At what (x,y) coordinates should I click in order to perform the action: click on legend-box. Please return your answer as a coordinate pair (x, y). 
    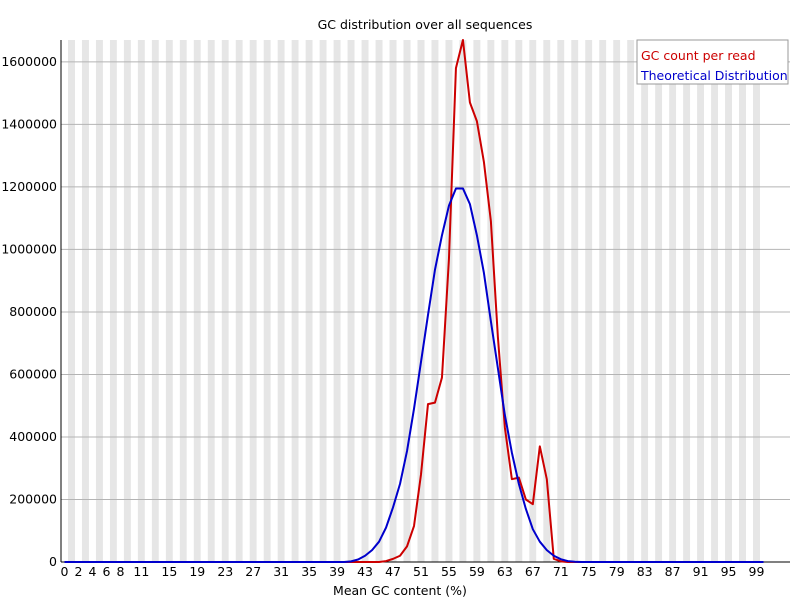
    Looking at the image, I should click on (712, 62).